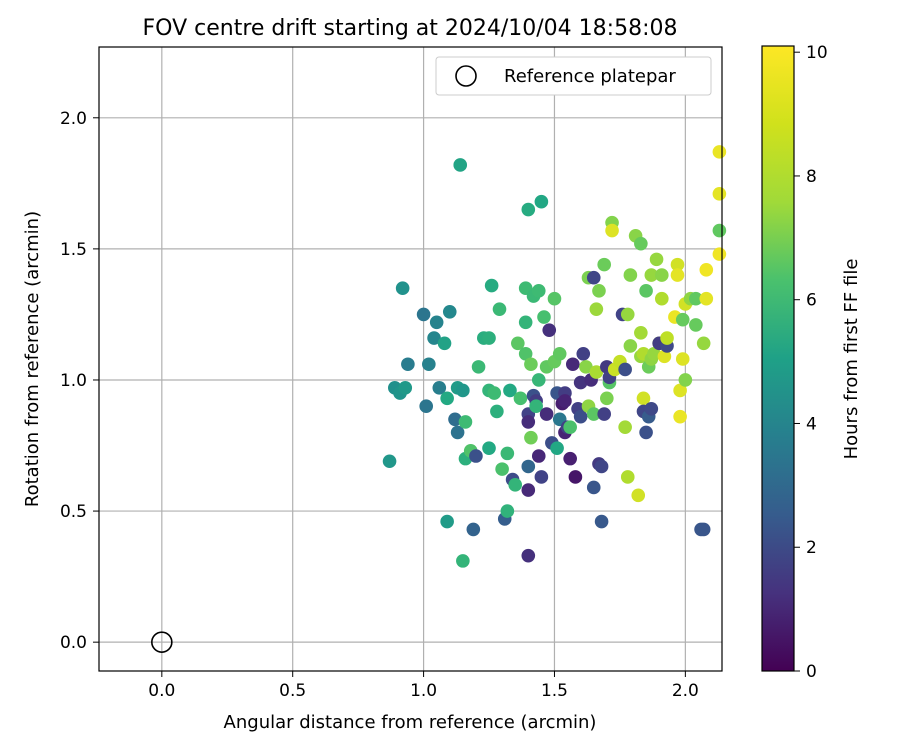 This screenshot has height=750, width=900. What do you see at coordinates (554, 691) in the screenshot?
I see `x-tick-label: 1.5` at bounding box center [554, 691].